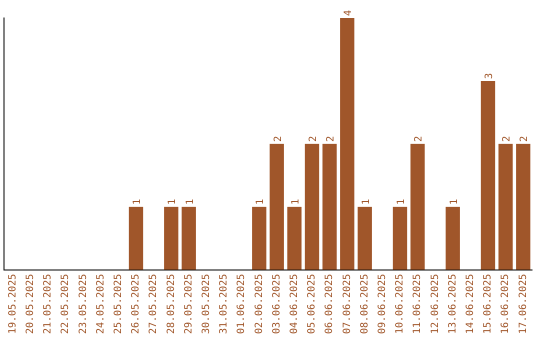 Image resolution: width=540 pixels, height=340 pixels. What do you see at coordinates (348, 13) in the screenshot?
I see `data-label: 4` at bounding box center [348, 13].